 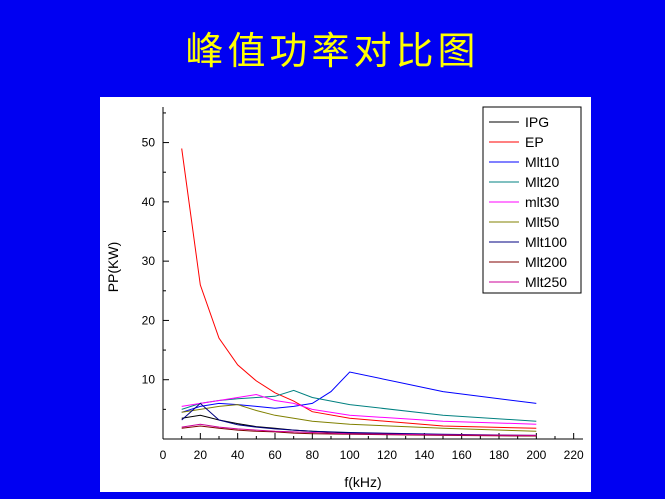 I want to click on legend-label: Mlt200, so click(x=546, y=262).